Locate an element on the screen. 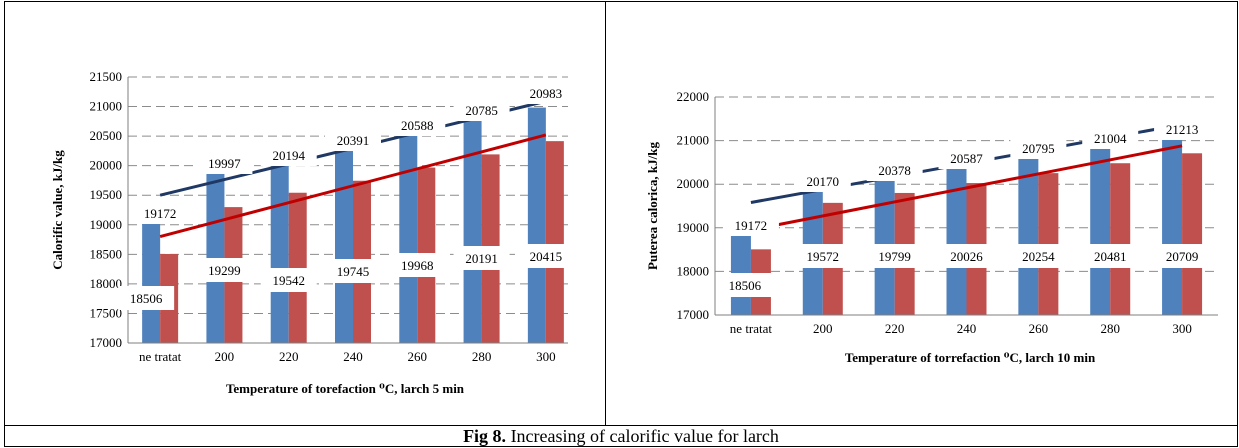 Image resolution: width=1239 pixels, height=448 pixels. x-tick-label: 280 is located at coordinates (482, 356).